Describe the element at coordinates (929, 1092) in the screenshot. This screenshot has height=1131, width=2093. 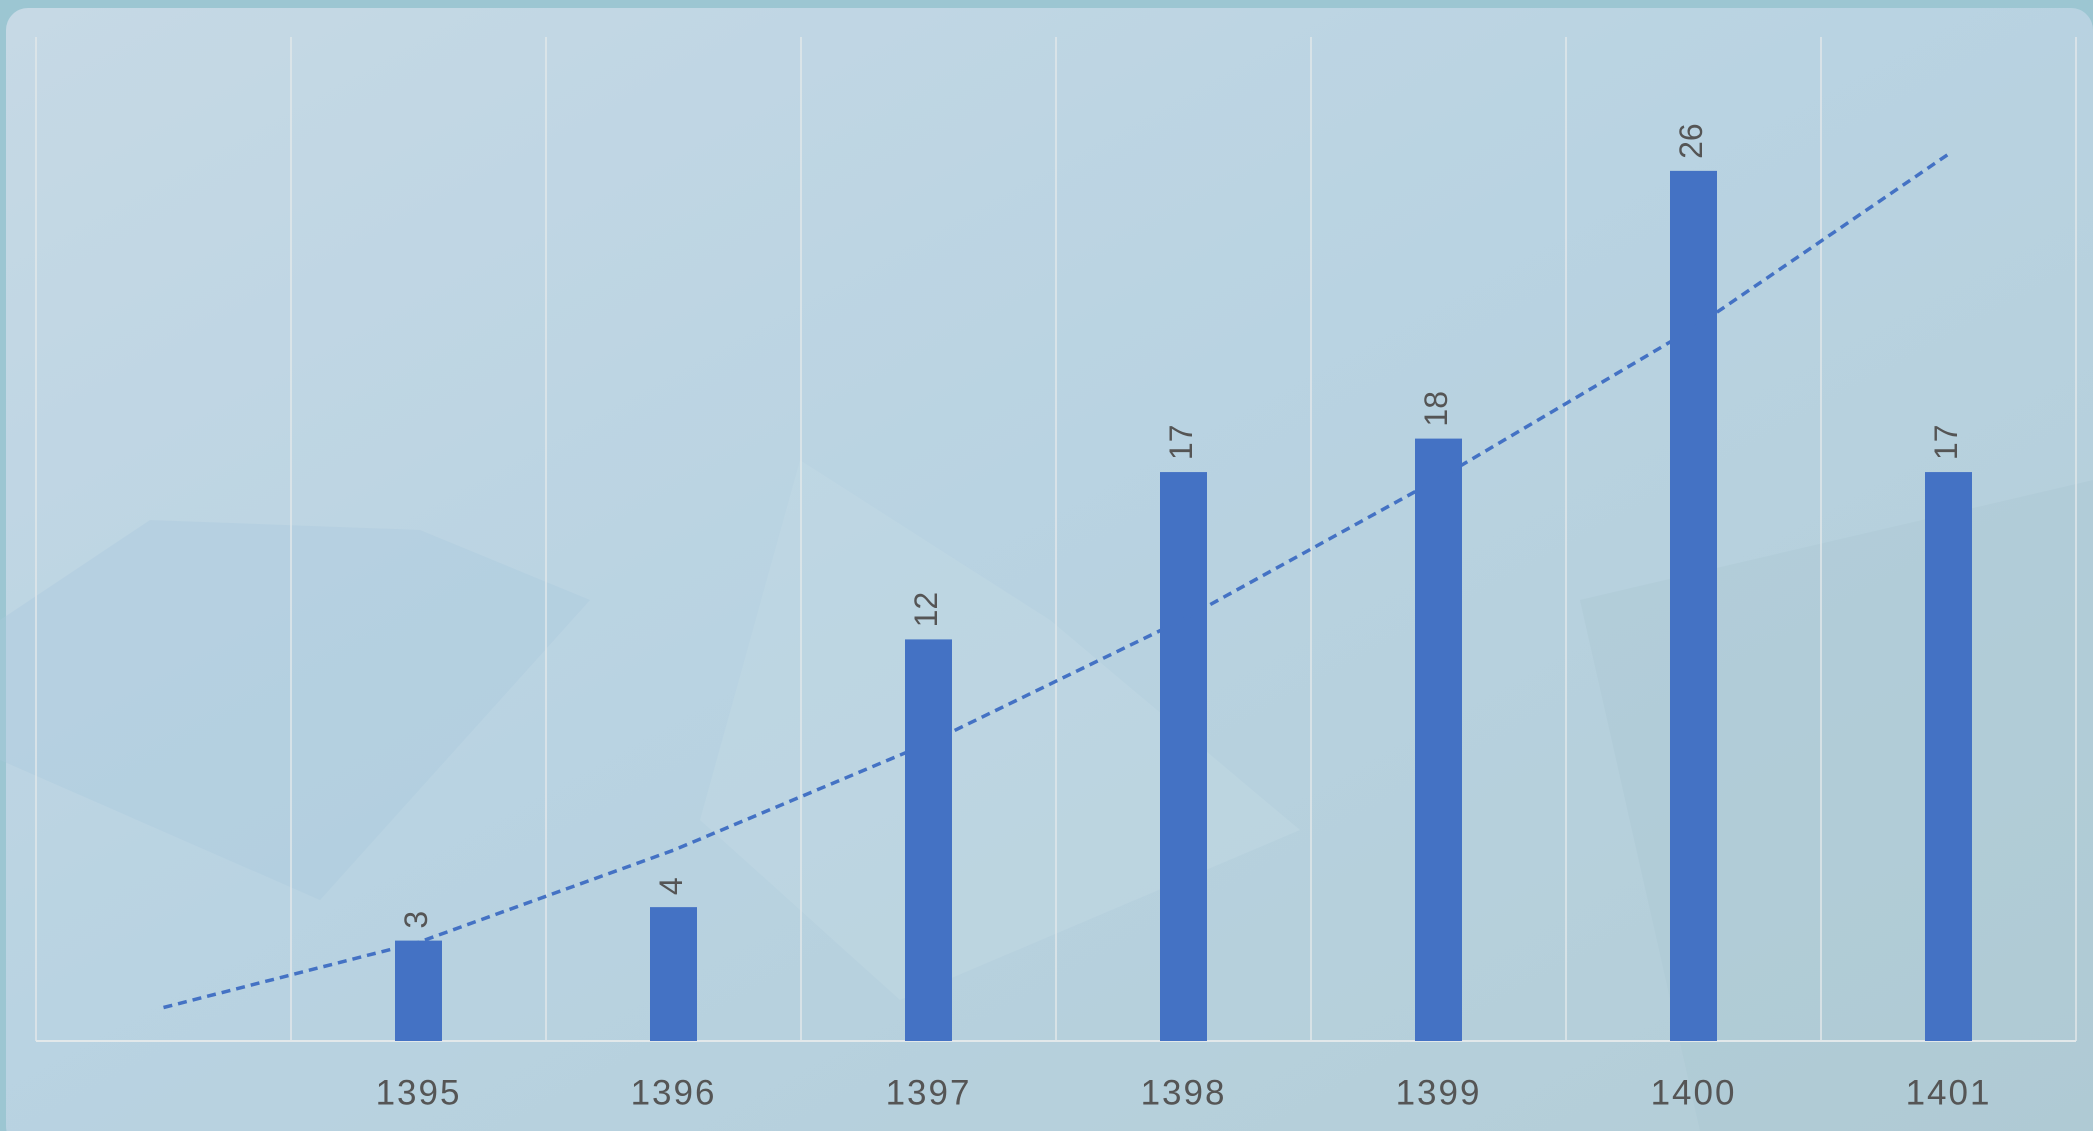
I see `x-tick-label: 1397` at that location.